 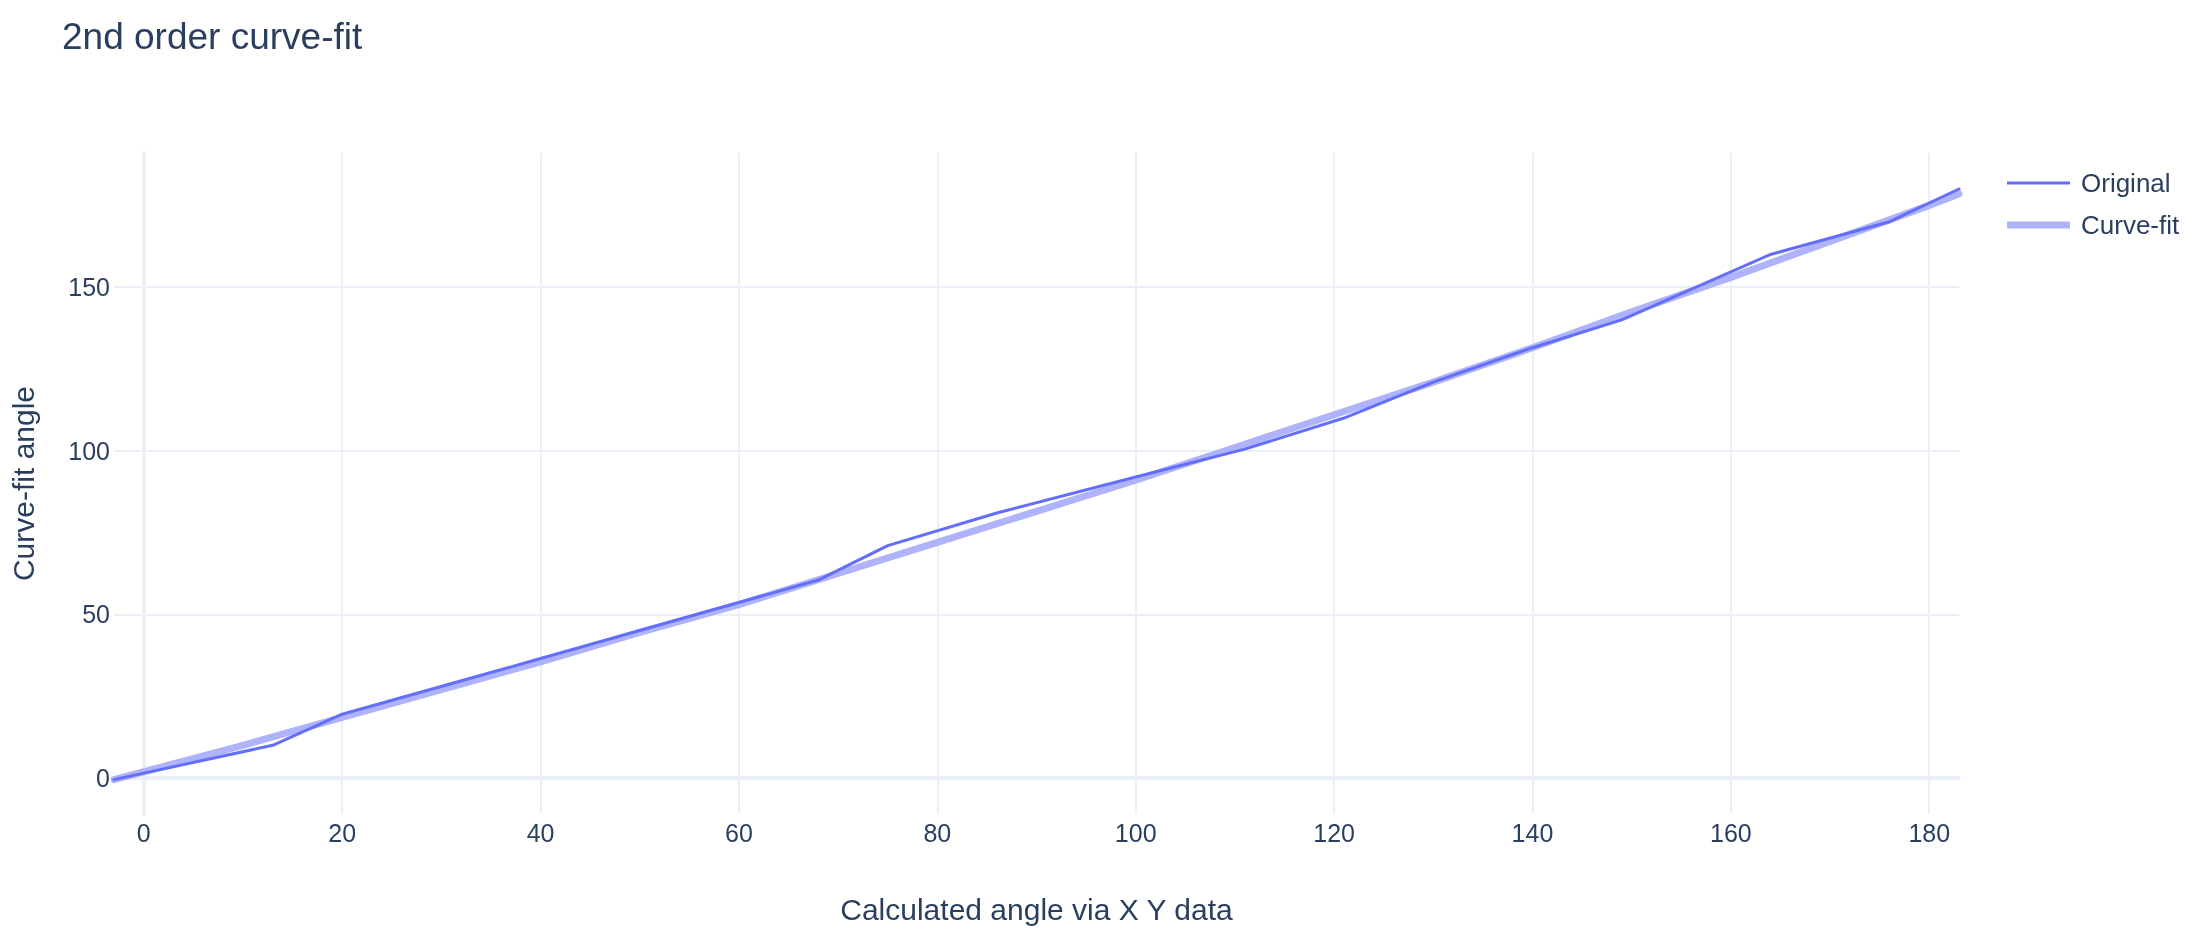 I want to click on legend-label: Original, so click(x=2126, y=183).